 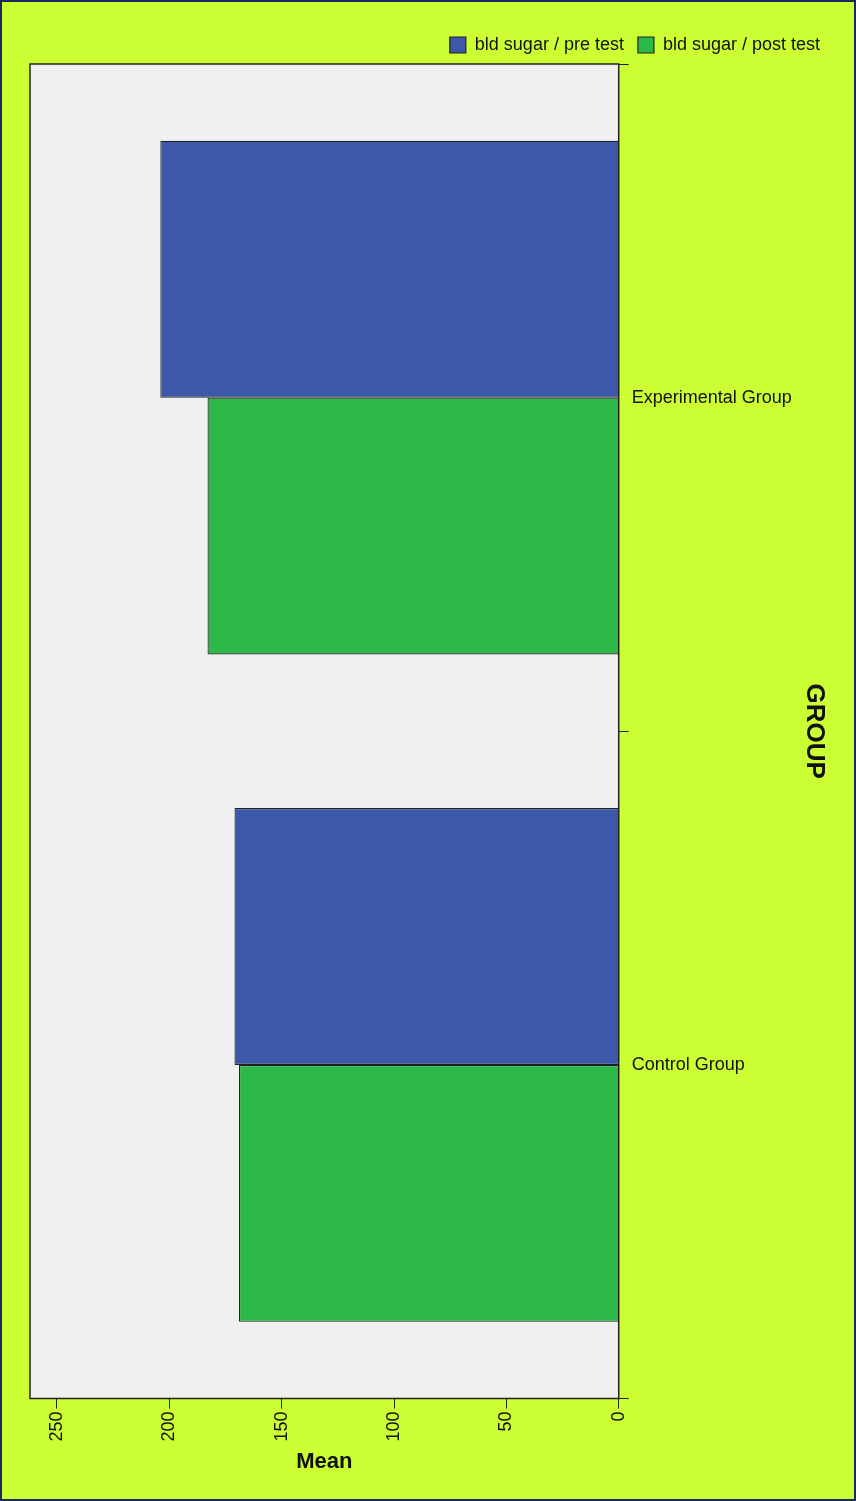 What do you see at coordinates (711, 396) in the screenshot?
I see `y-tick-label: Experimental Group` at bounding box center [711, 396].